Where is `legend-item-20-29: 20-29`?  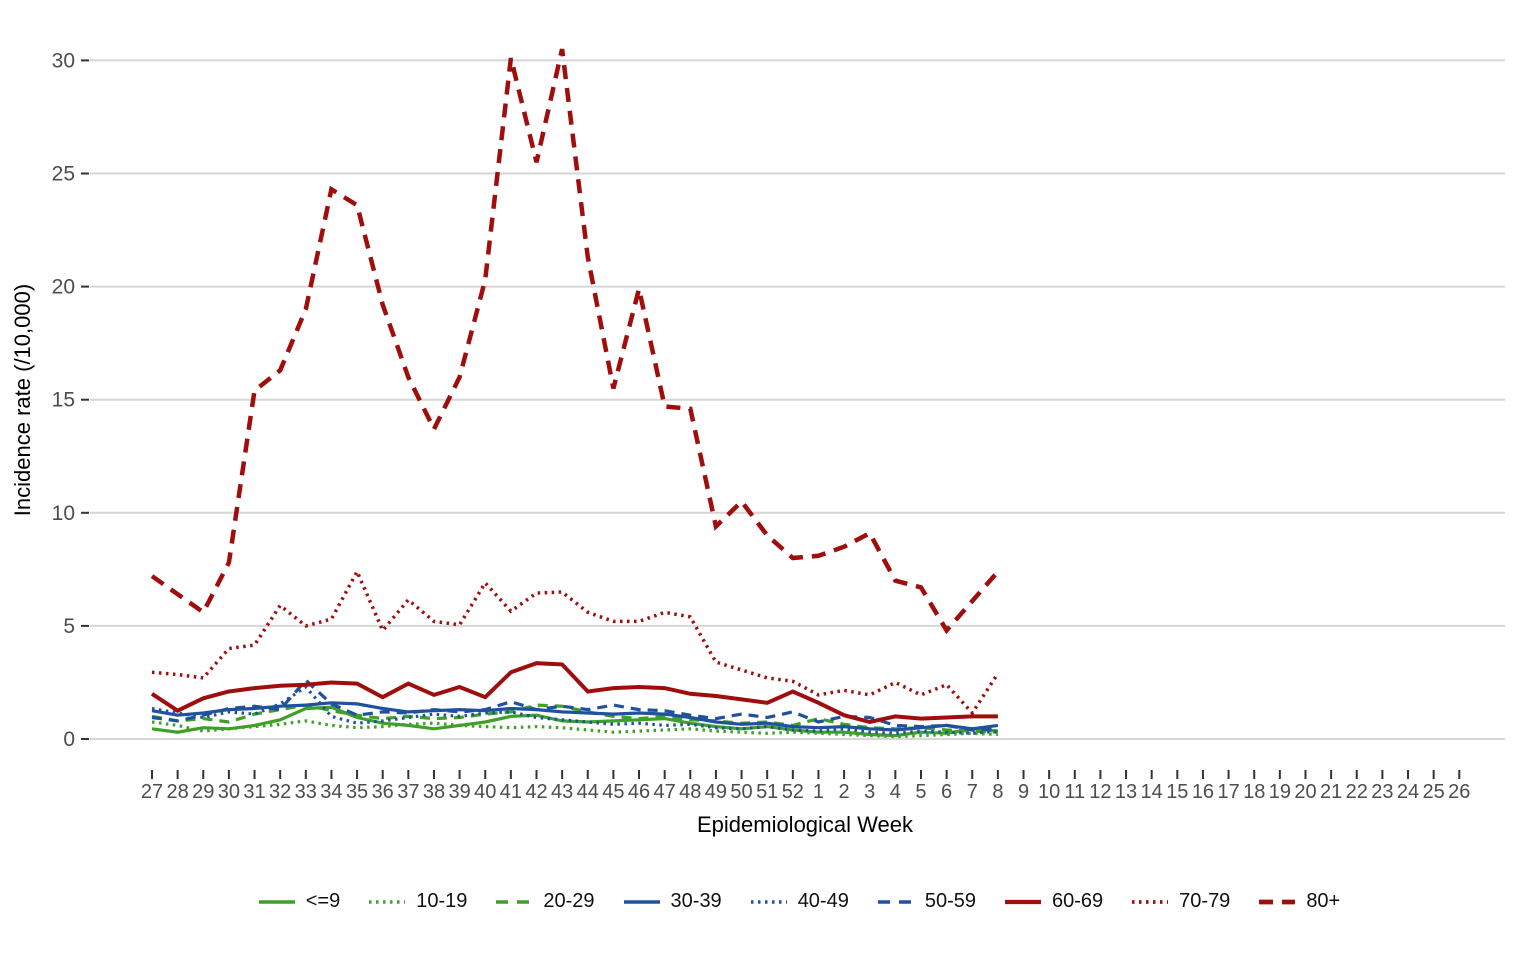
legend-item-20-29: 20-29 is located at coordinates (545, 901).